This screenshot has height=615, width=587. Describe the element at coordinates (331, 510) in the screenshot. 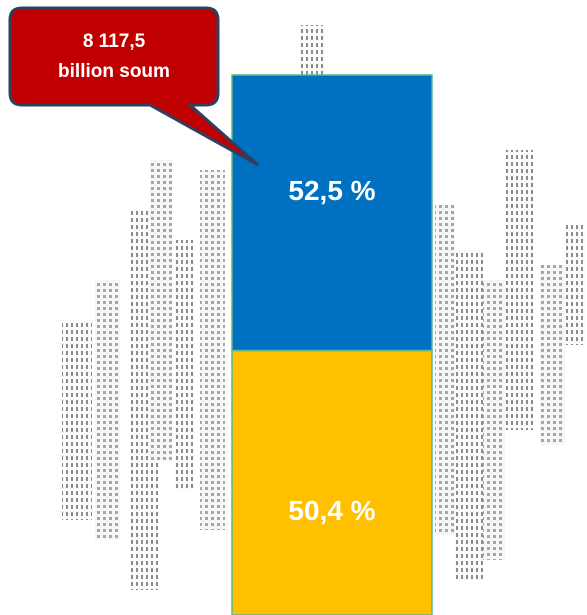

I see `value-label: 50,4 %` at that location.